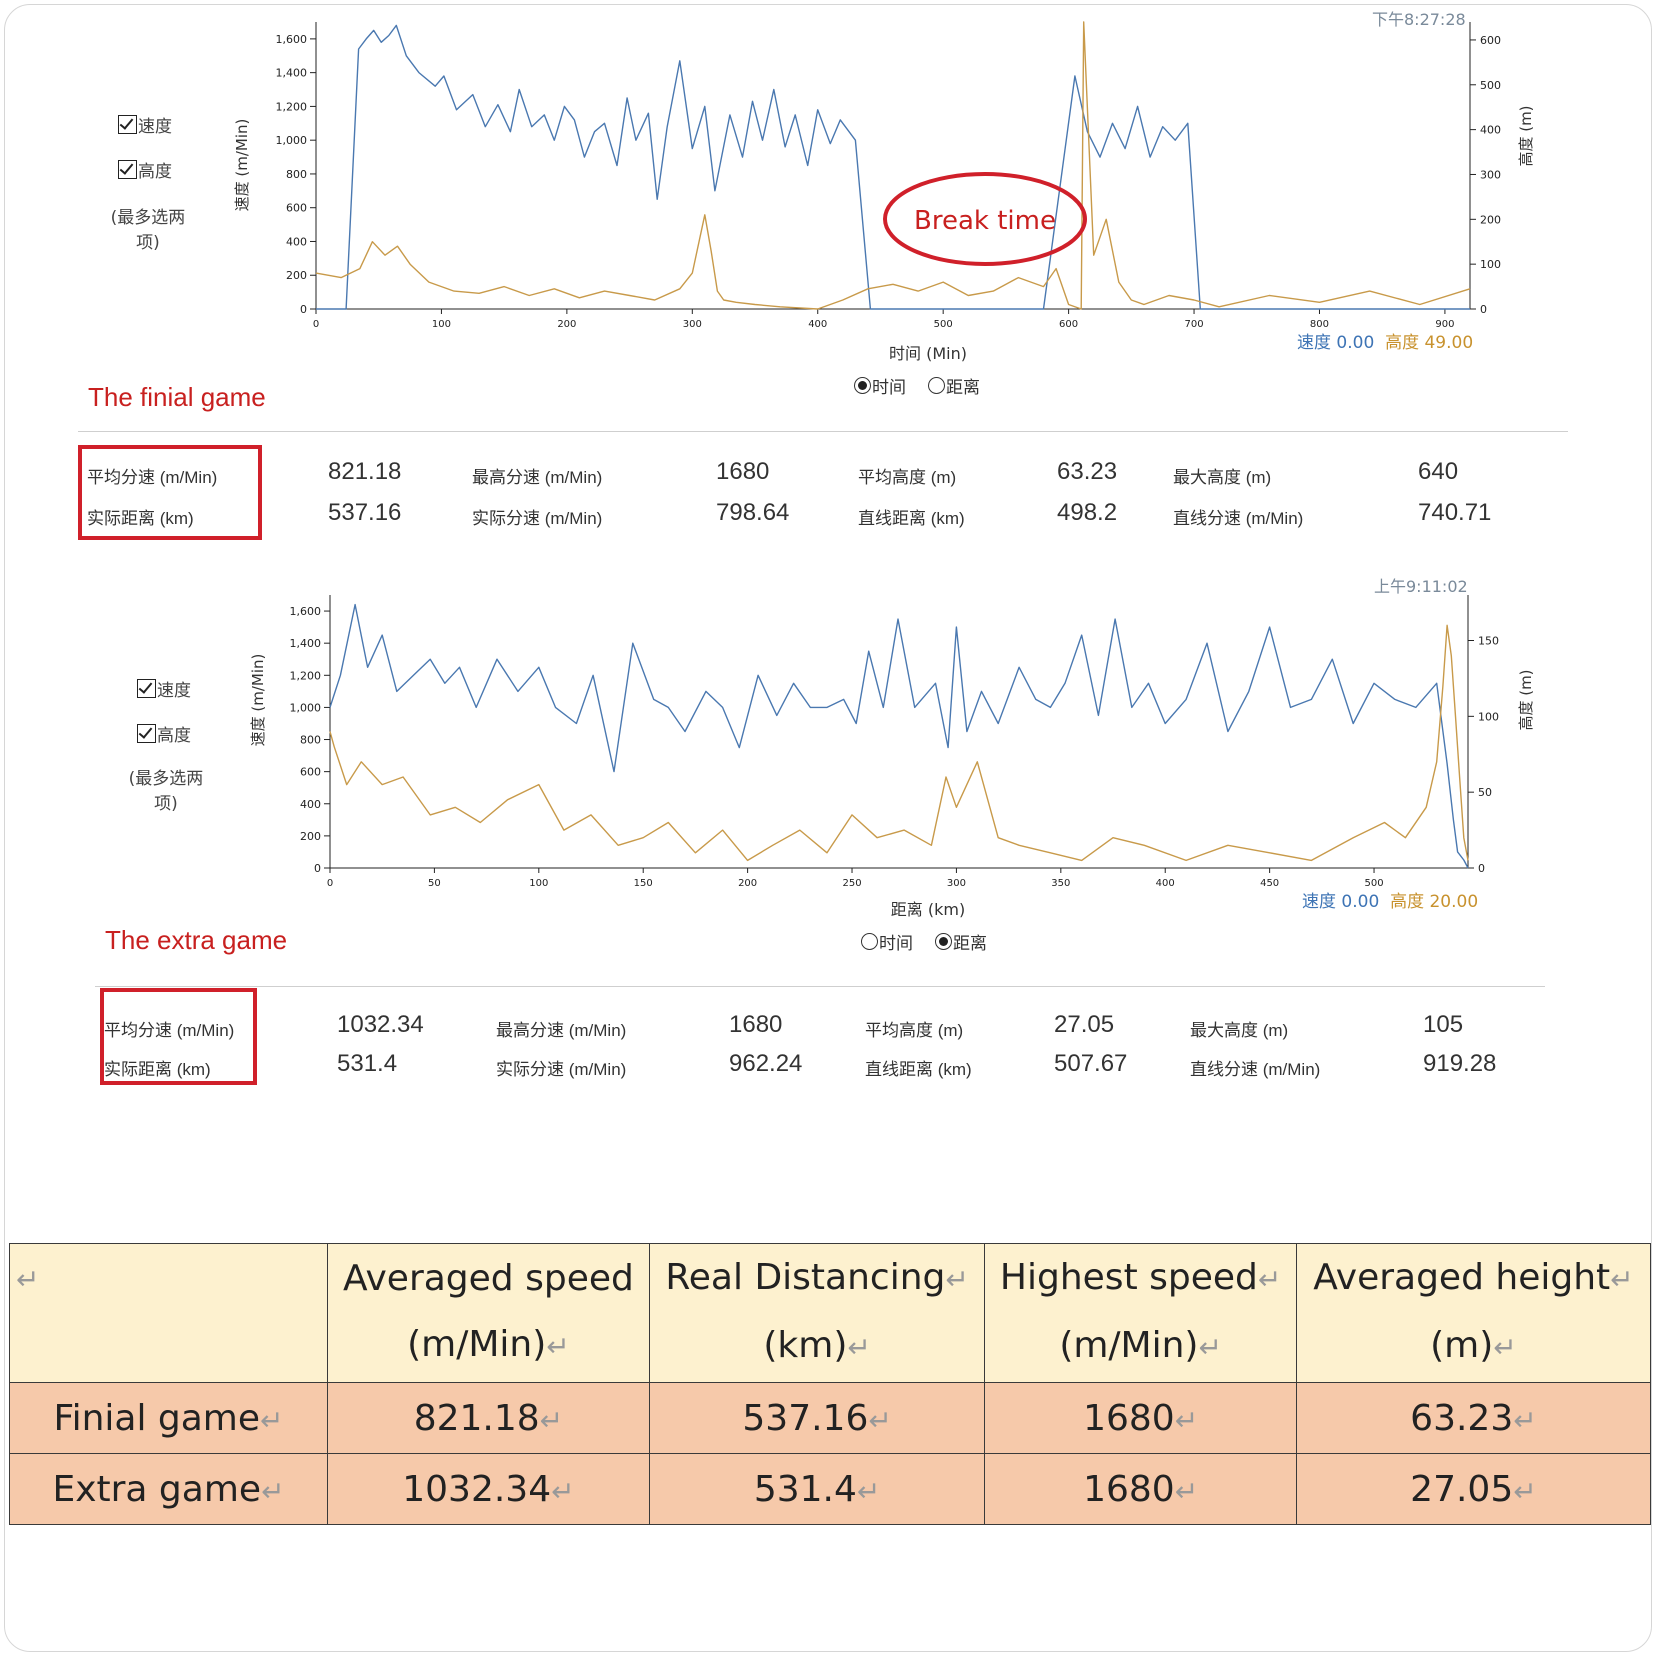  I want to click on stat-label: 最高分速 (m/Min), so click(537, 477).